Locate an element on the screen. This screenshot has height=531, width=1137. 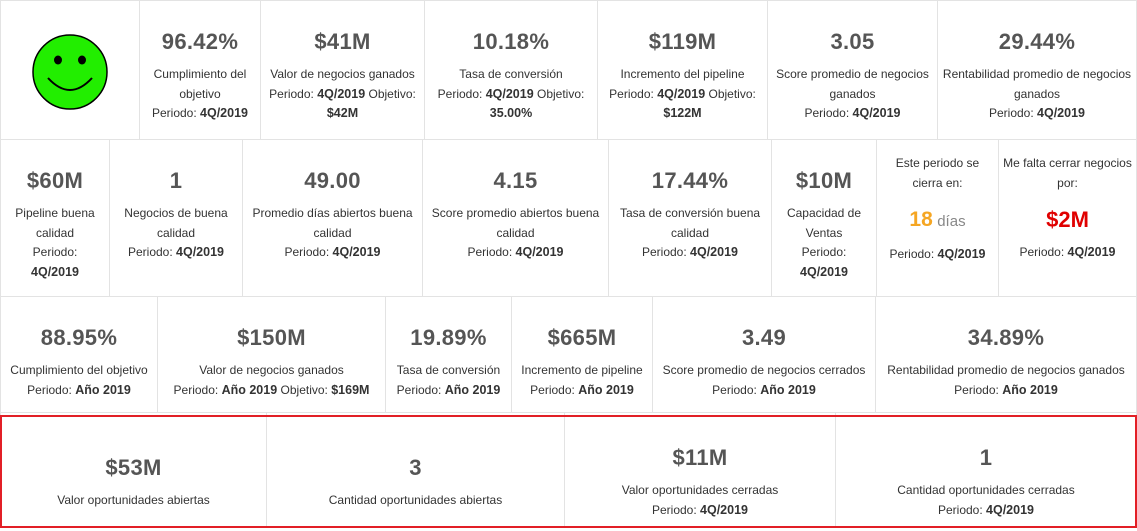
kpi-value: 10.18% is located at coordinates (511, 41).